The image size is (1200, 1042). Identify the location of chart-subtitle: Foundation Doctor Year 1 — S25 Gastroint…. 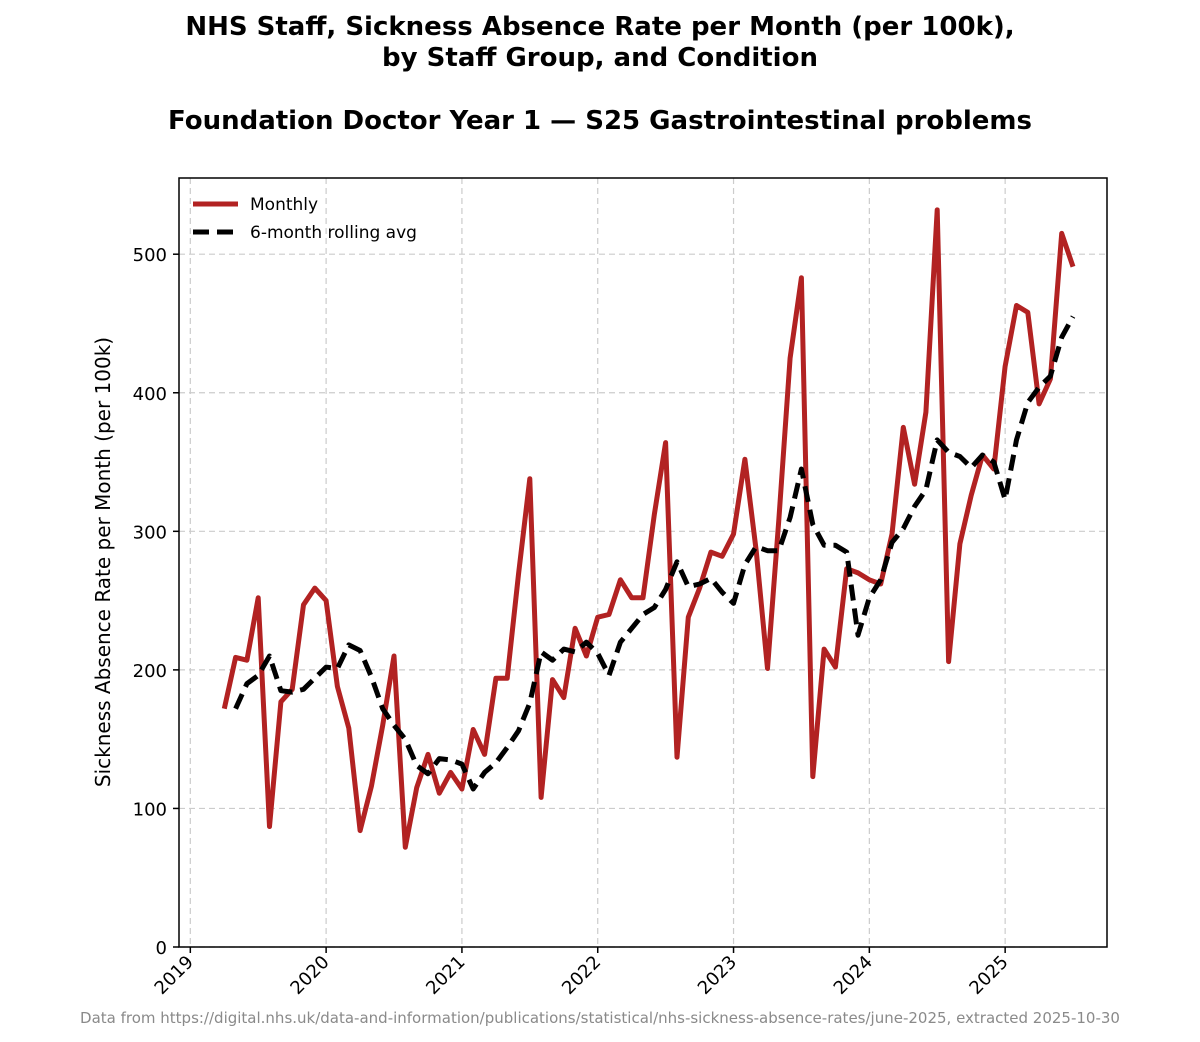
(600, 121).